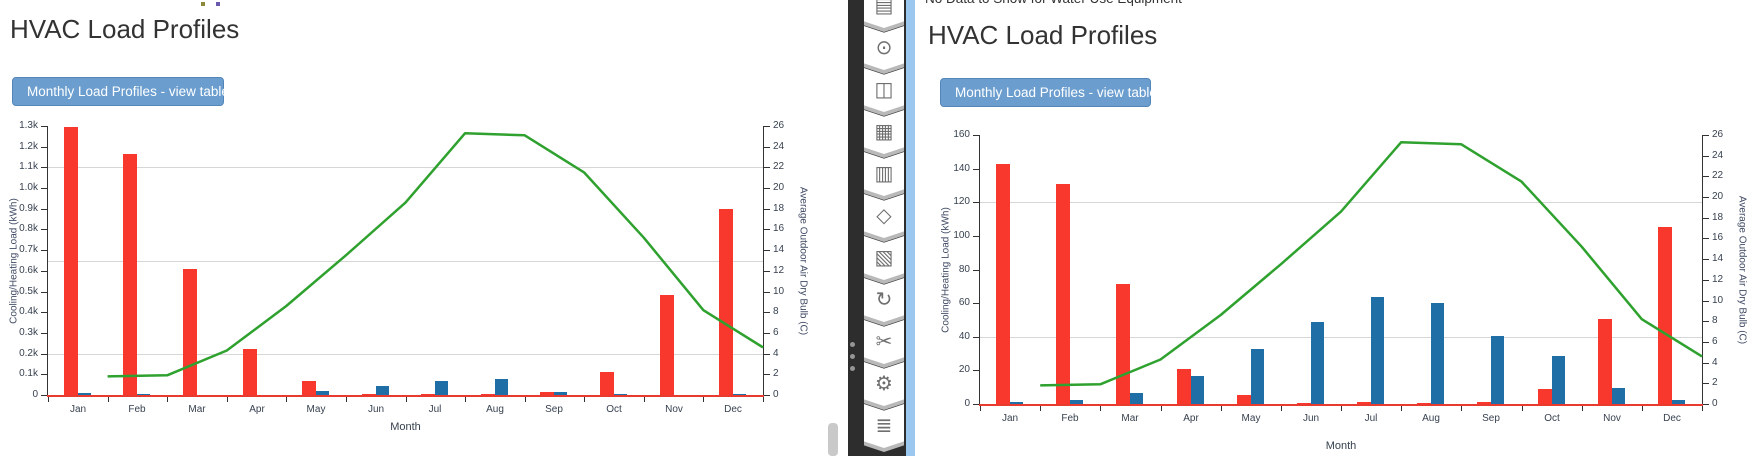  I want to click on toolbar-item-cycle-arrows: ↻, so click(884, 300).